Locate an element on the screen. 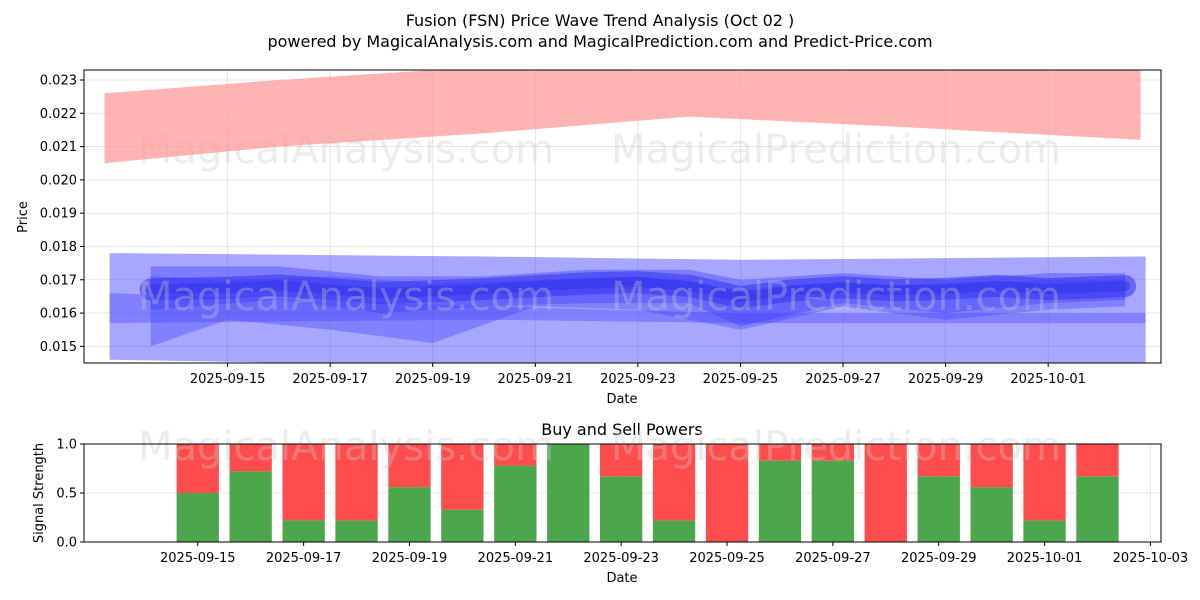 The width and height of the screenshot is (1200, 600). price-y-tick-label-1: 0.016 is located at coordinates (58, 314).